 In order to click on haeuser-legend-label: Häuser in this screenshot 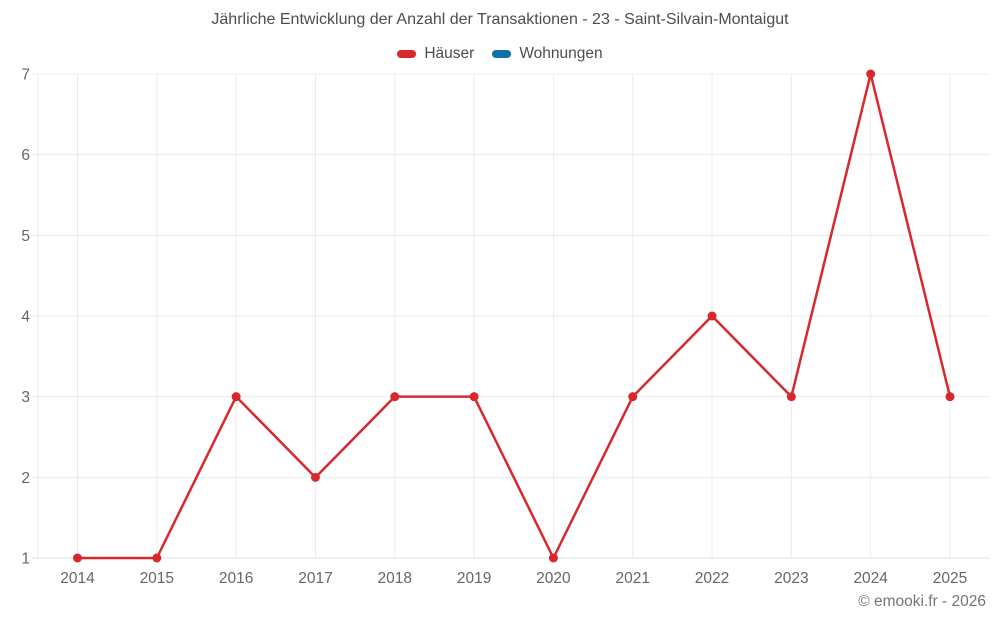, I will do `click(449, 53)`.